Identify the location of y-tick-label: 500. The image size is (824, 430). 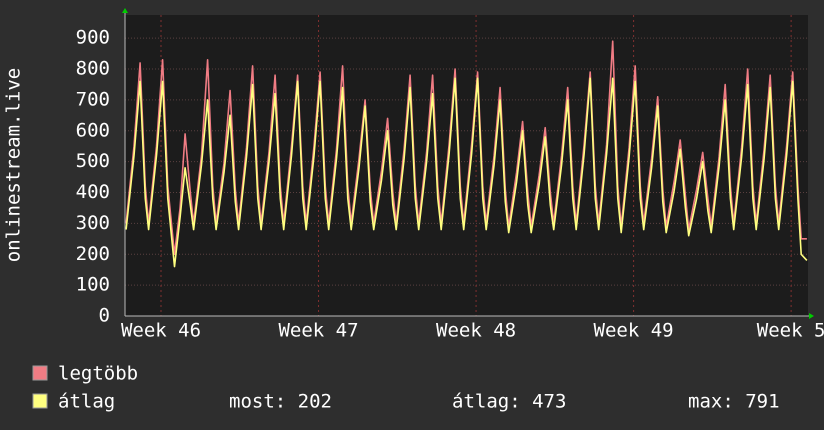
(93, 161).